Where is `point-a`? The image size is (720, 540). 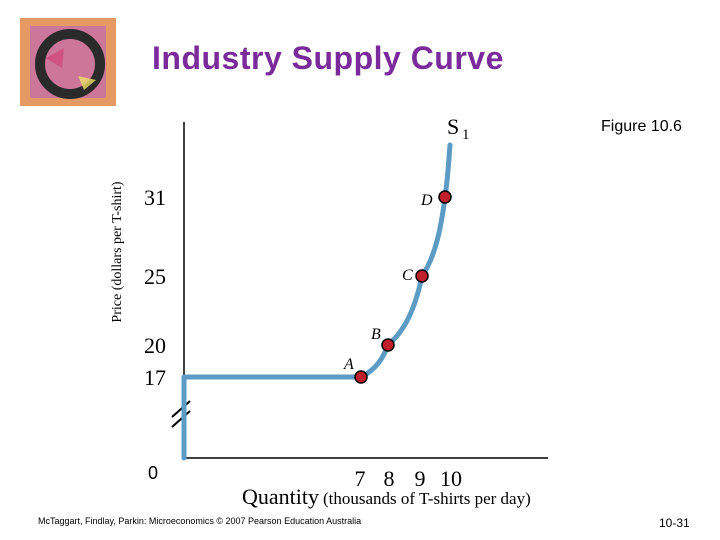
point-a is located at coordinates (361, 377).